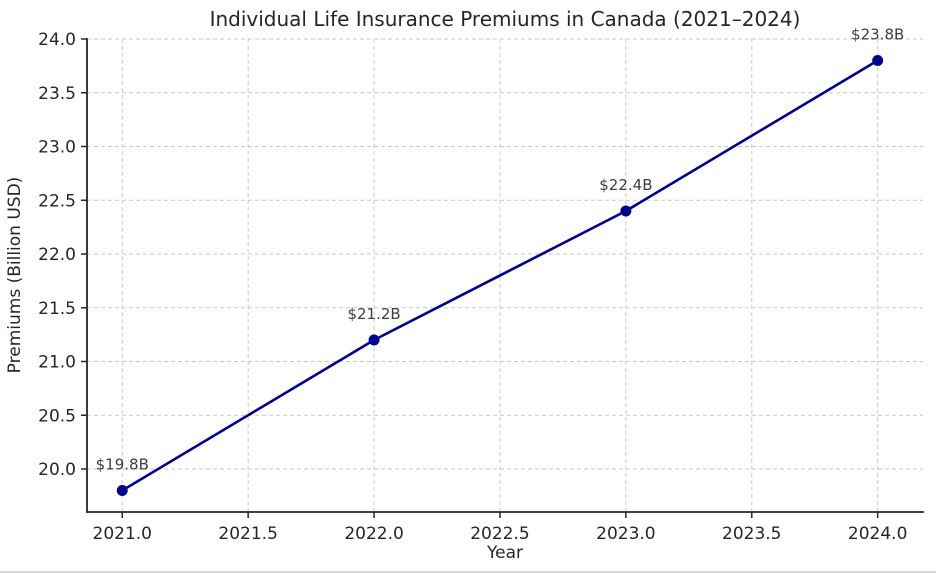  I want to click on y-tick-label: 24.0, so click(57, 40).